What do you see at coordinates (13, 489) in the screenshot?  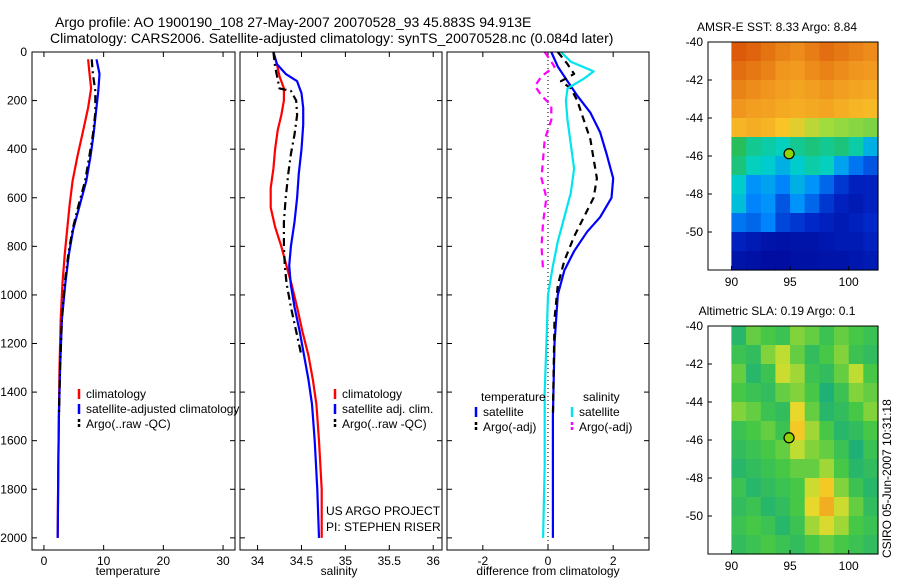 I see `y-tick-label: 1800` at bounding box center [13, 489].